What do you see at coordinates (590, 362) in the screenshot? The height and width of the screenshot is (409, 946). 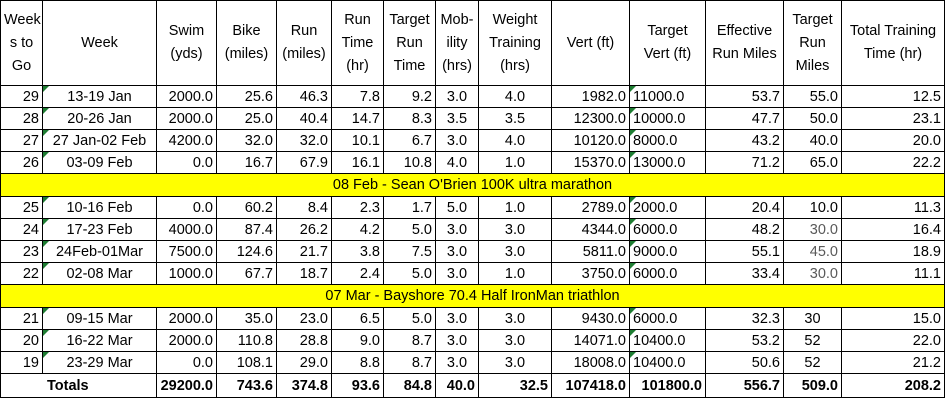 I see `cell-vert: 18008.0` at bounding box center [590, 362].